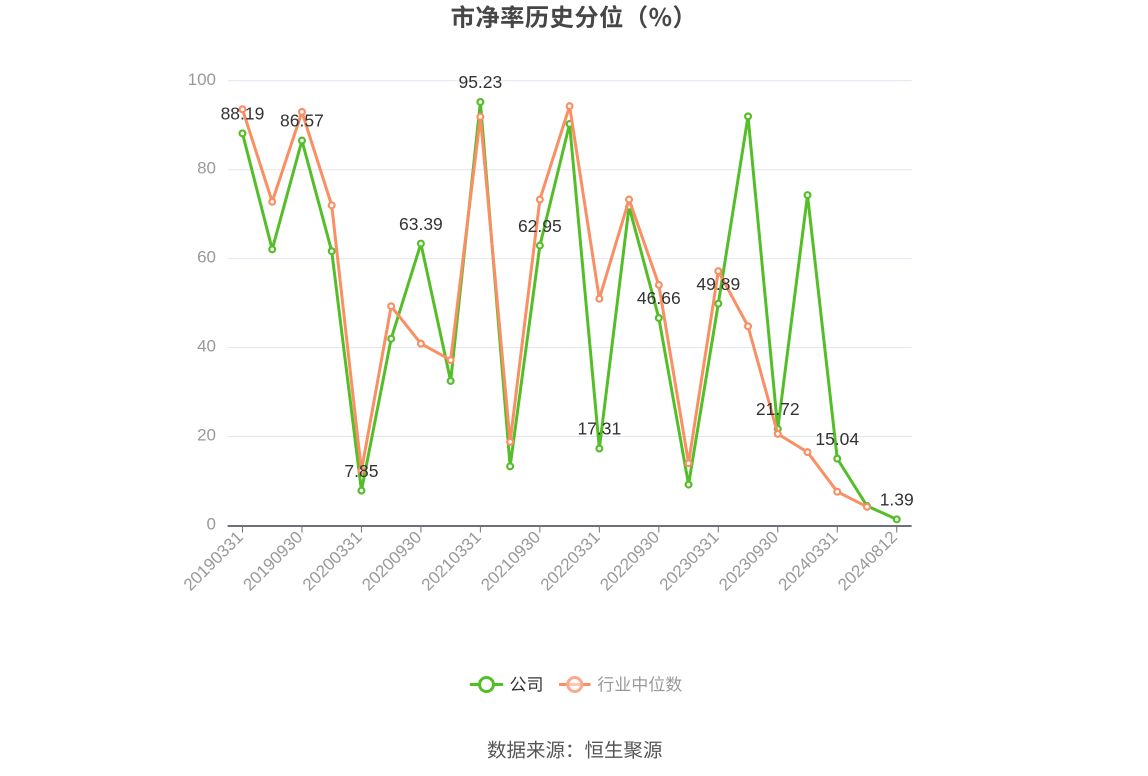 This screenshot has height=776, width=1148. I want to click on svg-text: 15.04, so click(837, 439).